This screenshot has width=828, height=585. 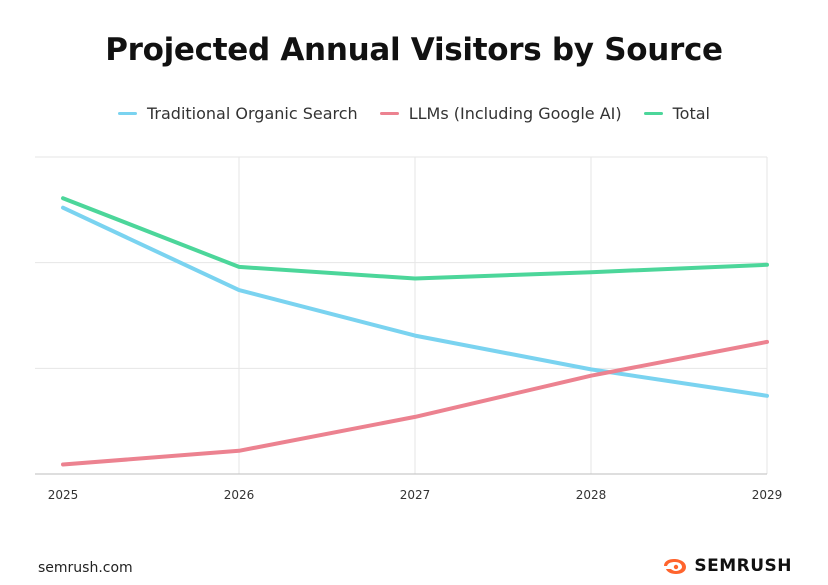 I want to click on legend-label-organic: Traditional Organic Search, so click(x=252, y=113).